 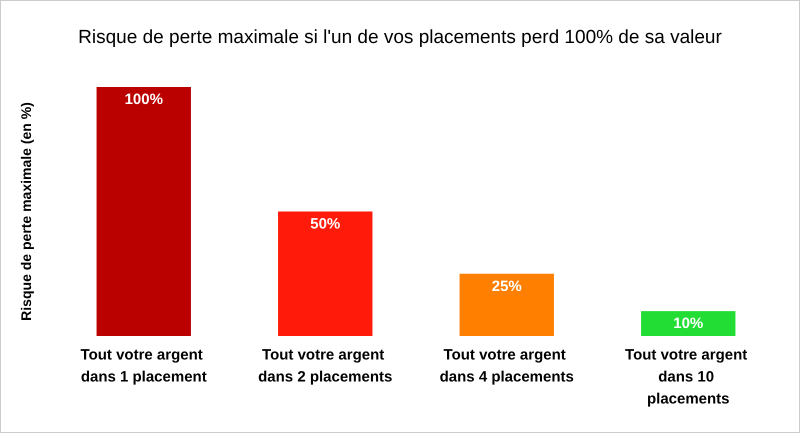 I want to click on x-tick-label: Tout votre argent dans 2 placements, so click(x=325, y=366).